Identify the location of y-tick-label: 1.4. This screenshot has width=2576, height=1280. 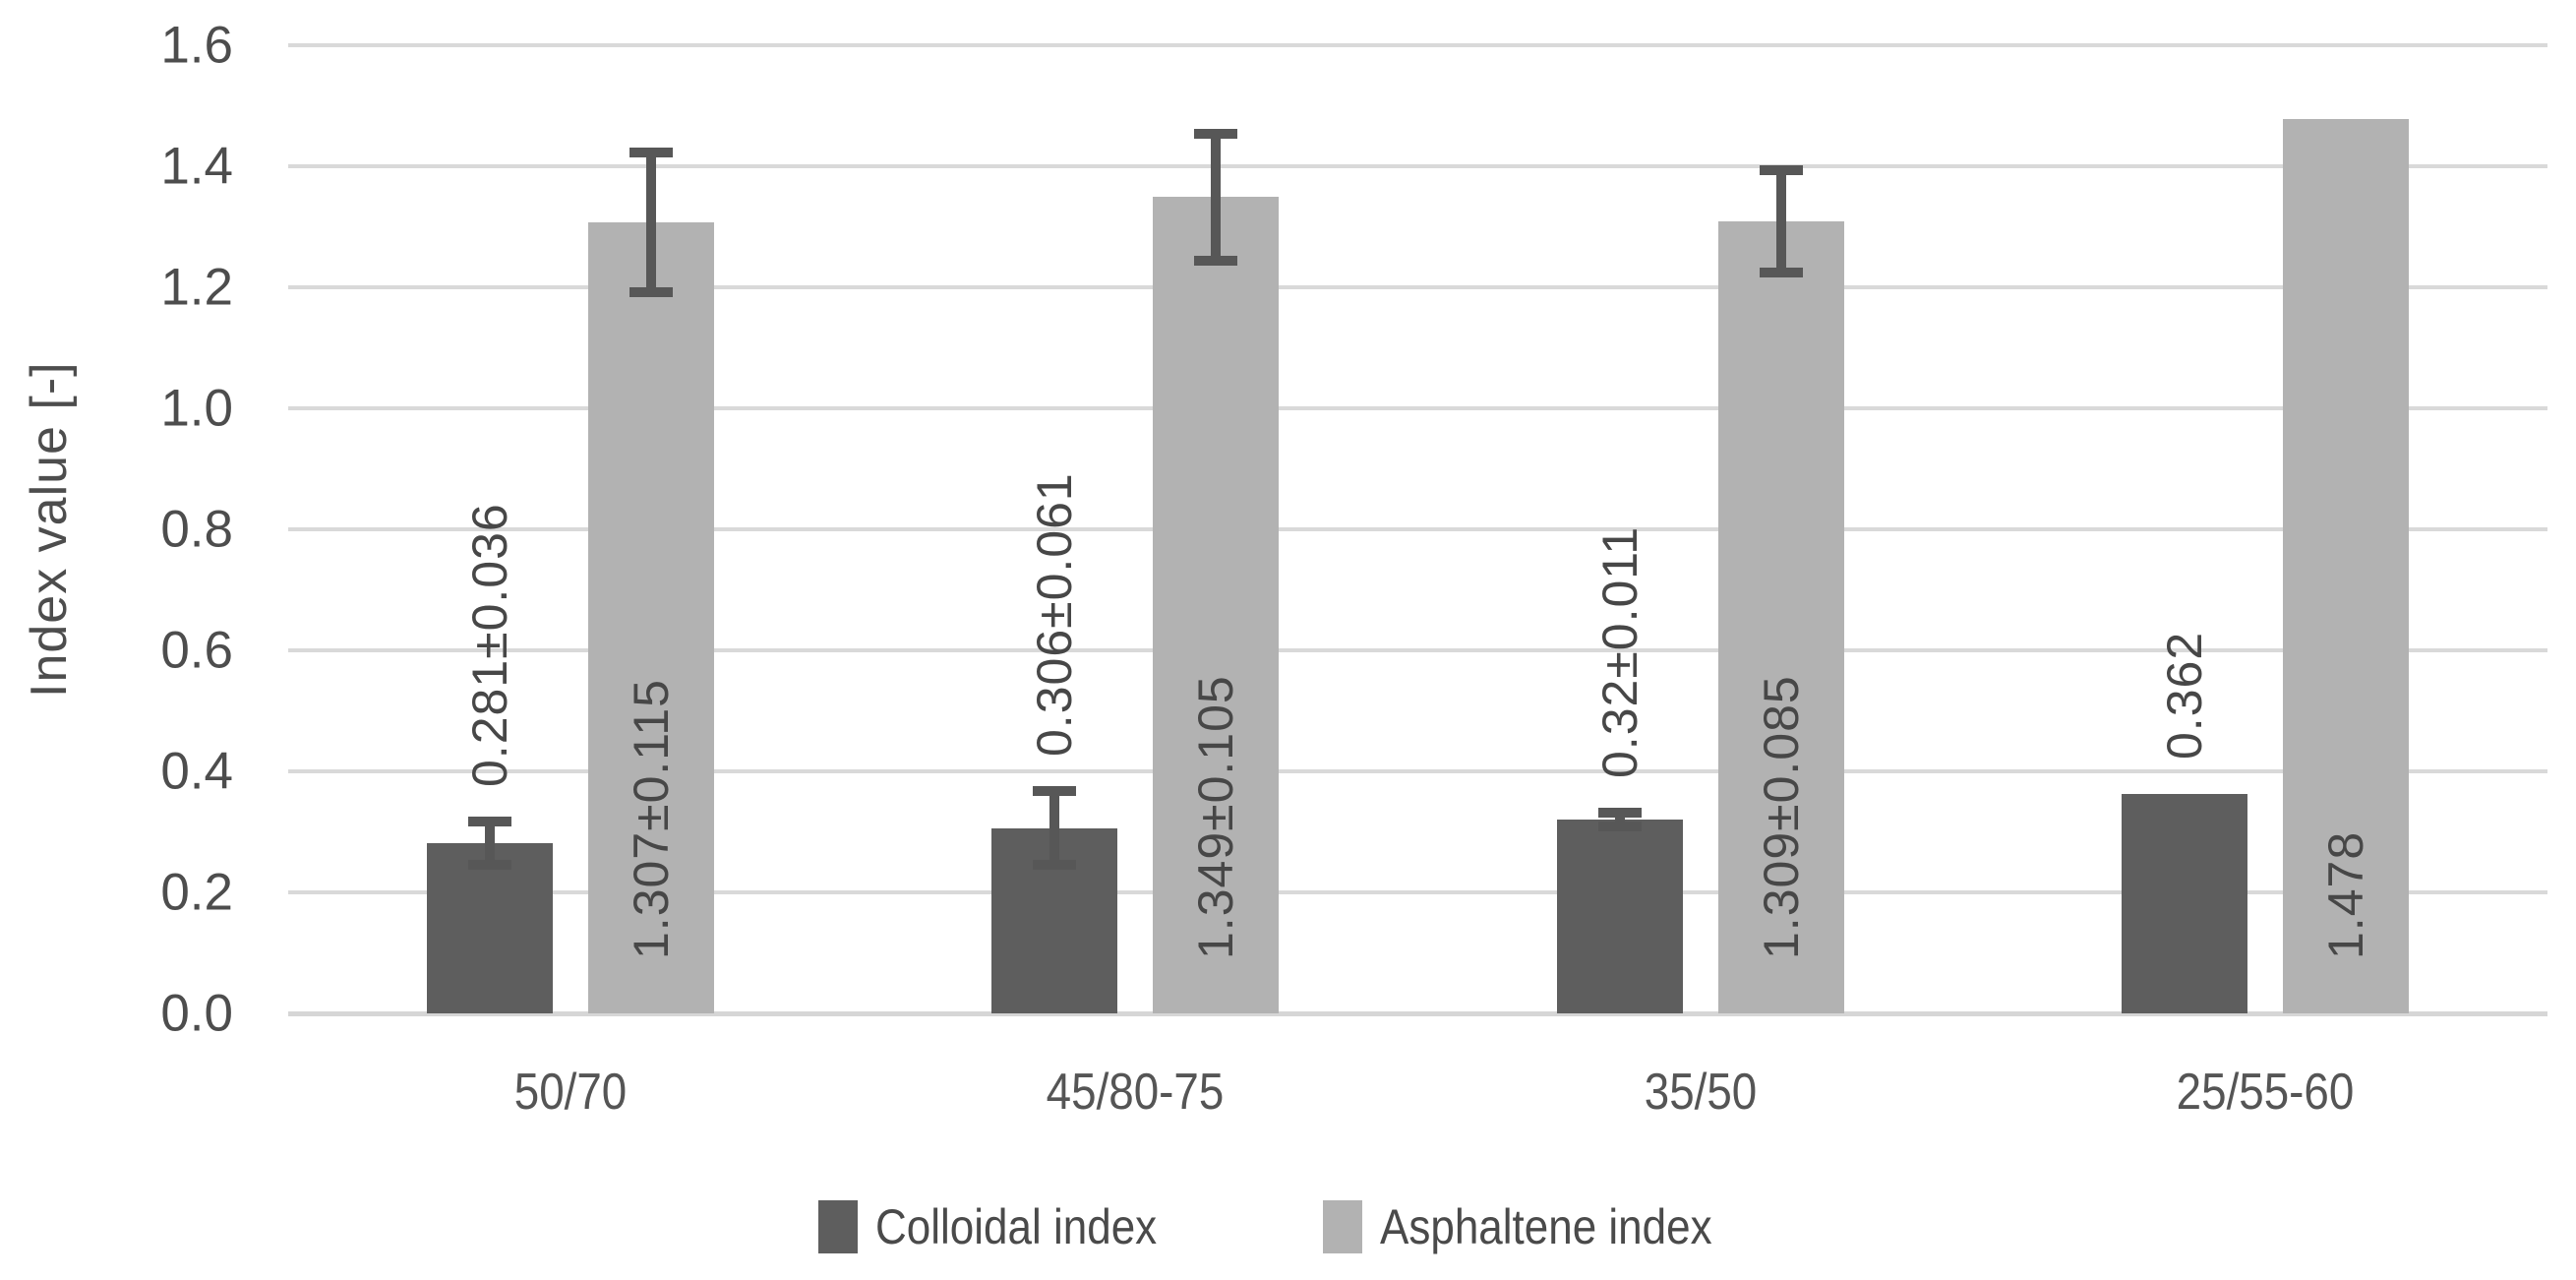
(197, 166).